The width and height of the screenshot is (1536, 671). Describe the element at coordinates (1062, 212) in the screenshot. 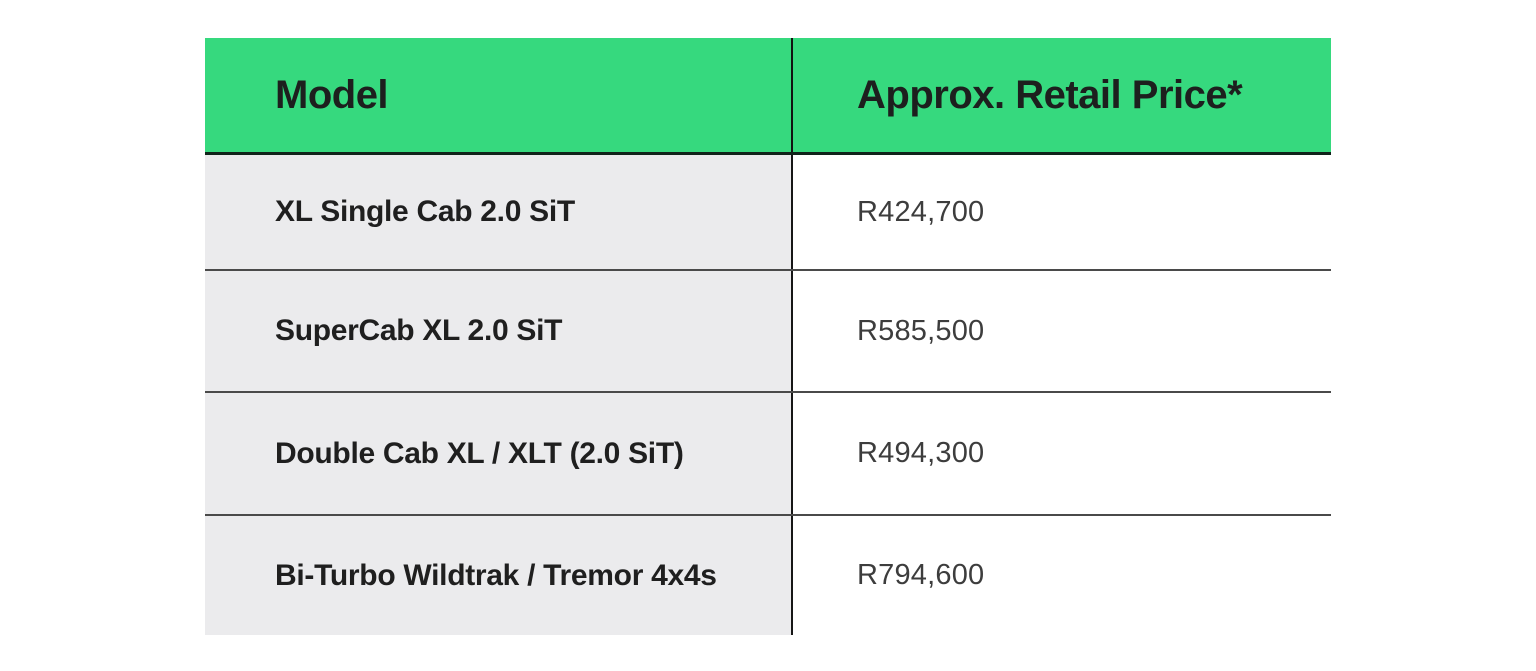

I see `price-cell: R424,700` at that location.